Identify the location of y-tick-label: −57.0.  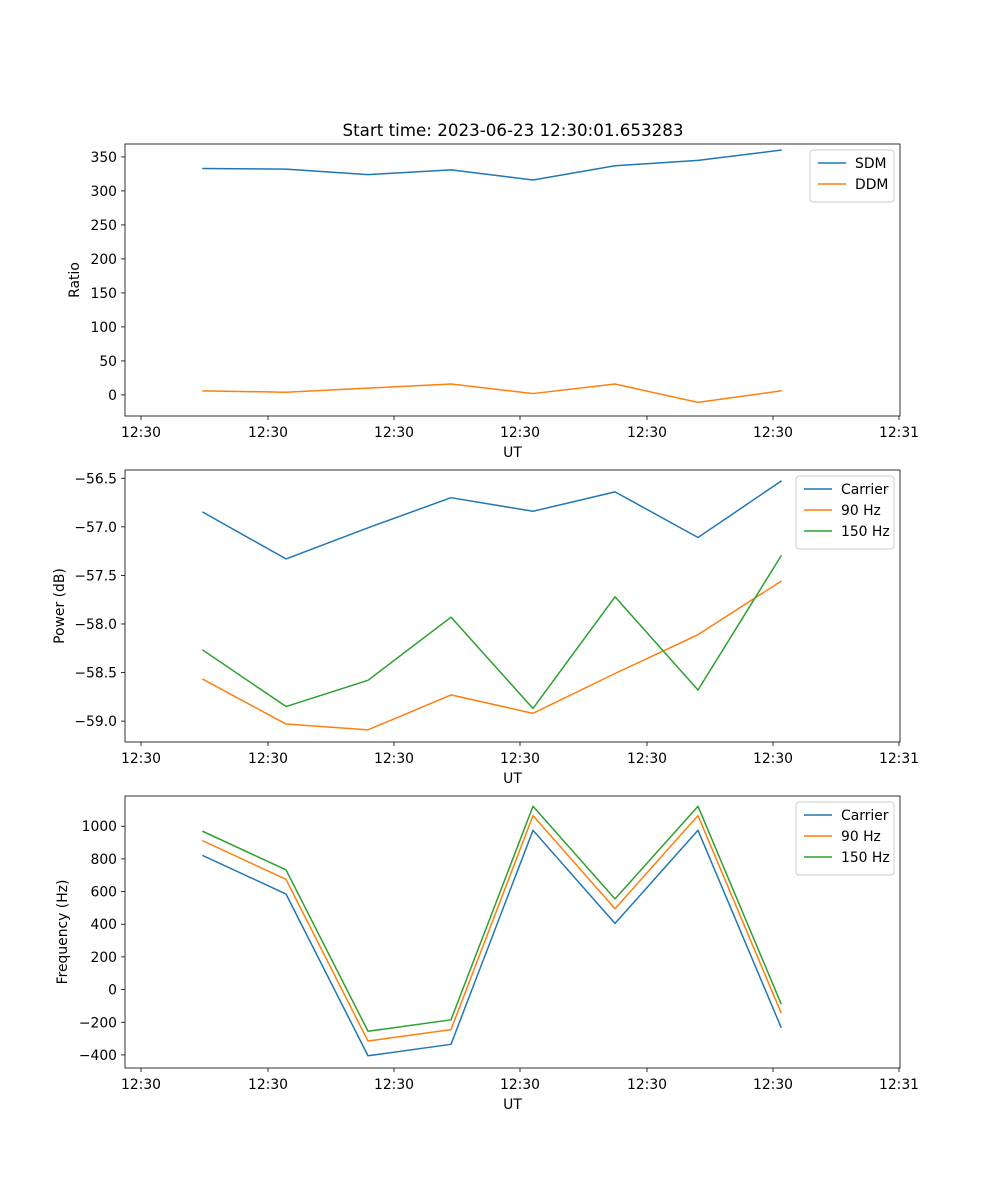
(95, 528).